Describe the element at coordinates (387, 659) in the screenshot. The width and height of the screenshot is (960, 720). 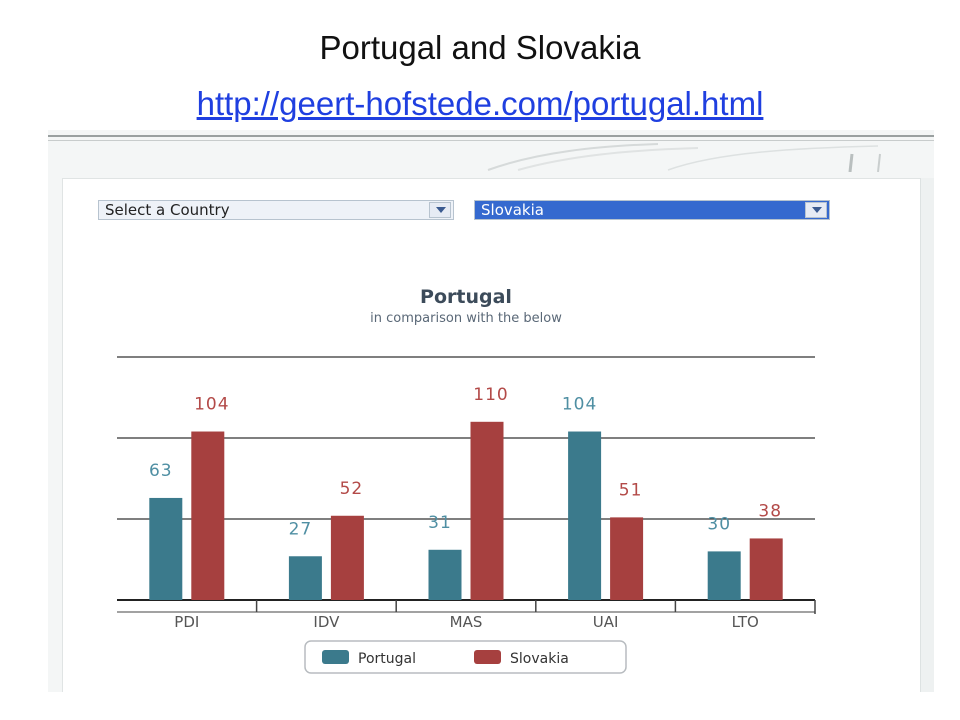
I see `legend-label-portugal: Portugal` at that location.